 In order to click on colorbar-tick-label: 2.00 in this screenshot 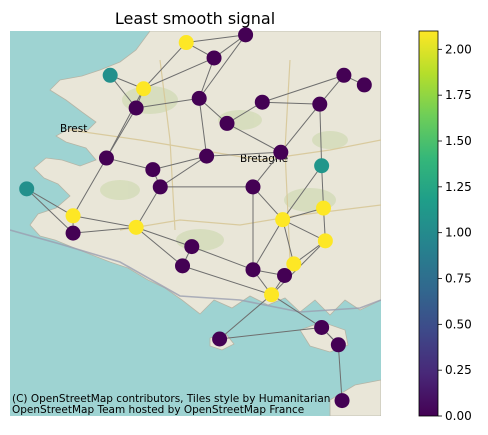, I will do `click(458, 49)`.